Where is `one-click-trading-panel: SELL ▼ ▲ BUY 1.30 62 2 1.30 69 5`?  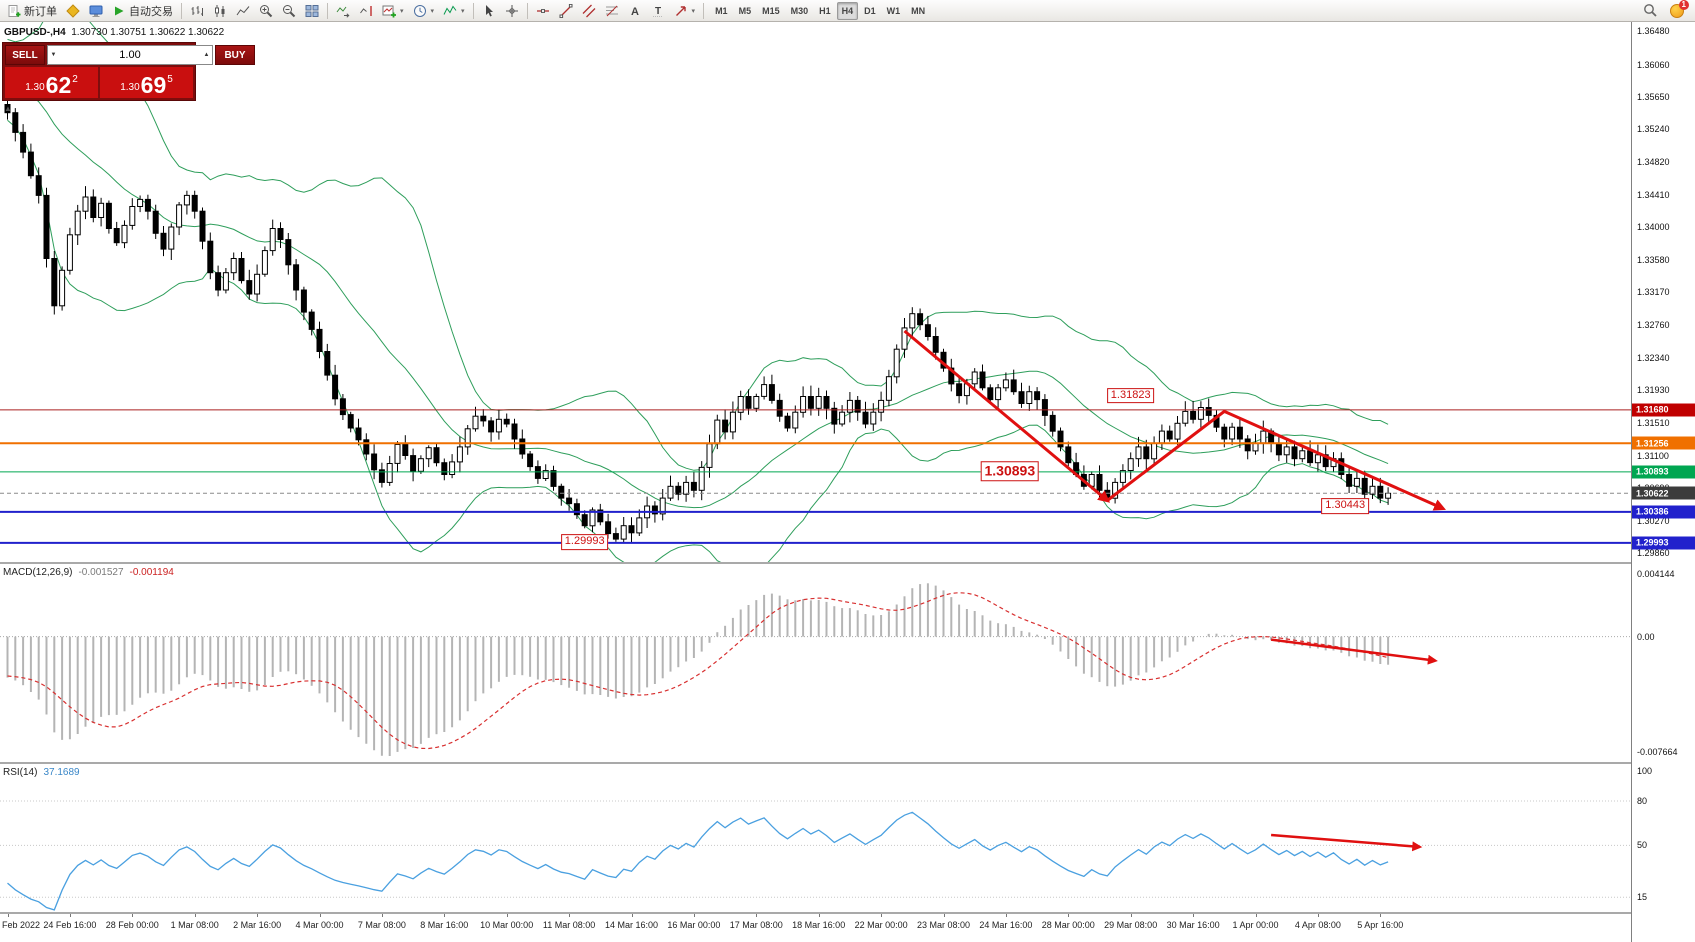 one-click-trading-panel: SELL ▼ ▲ BUY 1.30 62 2 1.30 69 5 is located at coordinates (128, 71).